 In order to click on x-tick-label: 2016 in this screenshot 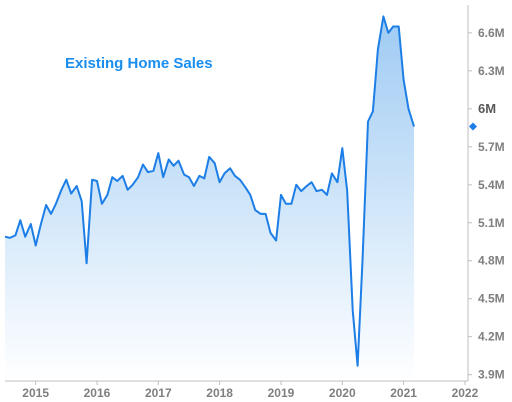, I will do `click(97, 393)`.